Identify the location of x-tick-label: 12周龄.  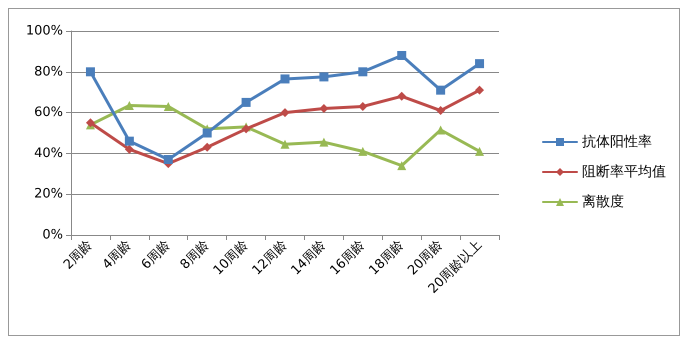
(270, 258).